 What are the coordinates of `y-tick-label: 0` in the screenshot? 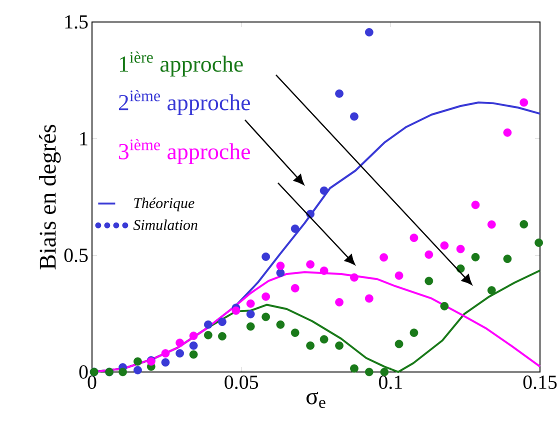 It's located at (83, 372).